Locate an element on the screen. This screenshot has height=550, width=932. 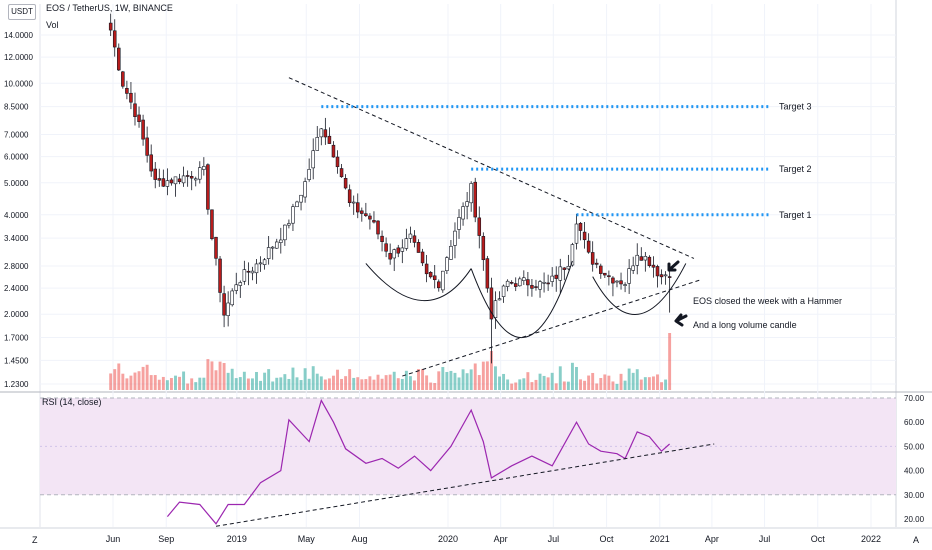
x-tick-label: May is located at coordinates (307, 539).